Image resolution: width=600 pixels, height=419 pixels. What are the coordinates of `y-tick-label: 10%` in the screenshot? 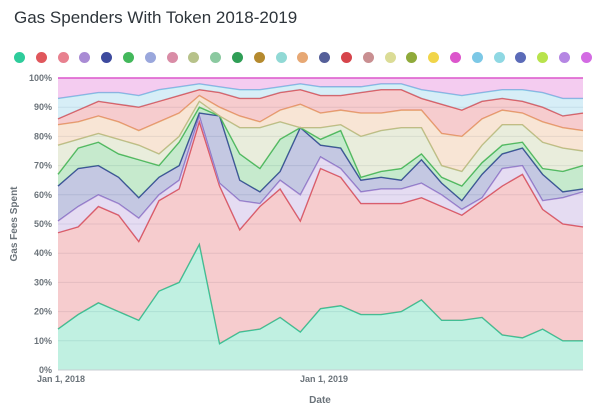 It's located at (43, 341).